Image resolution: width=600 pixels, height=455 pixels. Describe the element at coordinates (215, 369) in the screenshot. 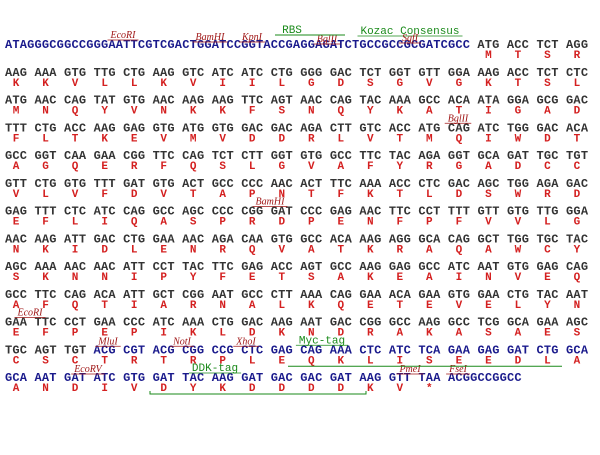

I see `tag-label: DDK-tag` at that location.